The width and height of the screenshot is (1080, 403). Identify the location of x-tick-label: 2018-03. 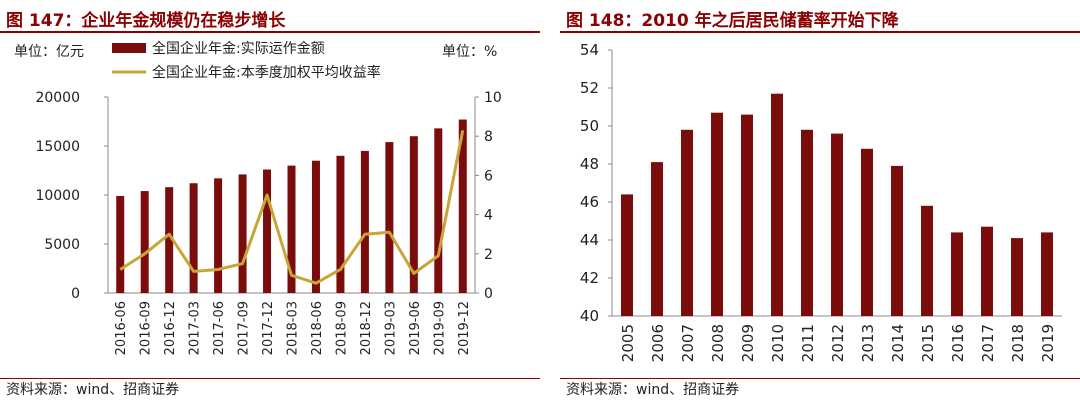
(293, 328).